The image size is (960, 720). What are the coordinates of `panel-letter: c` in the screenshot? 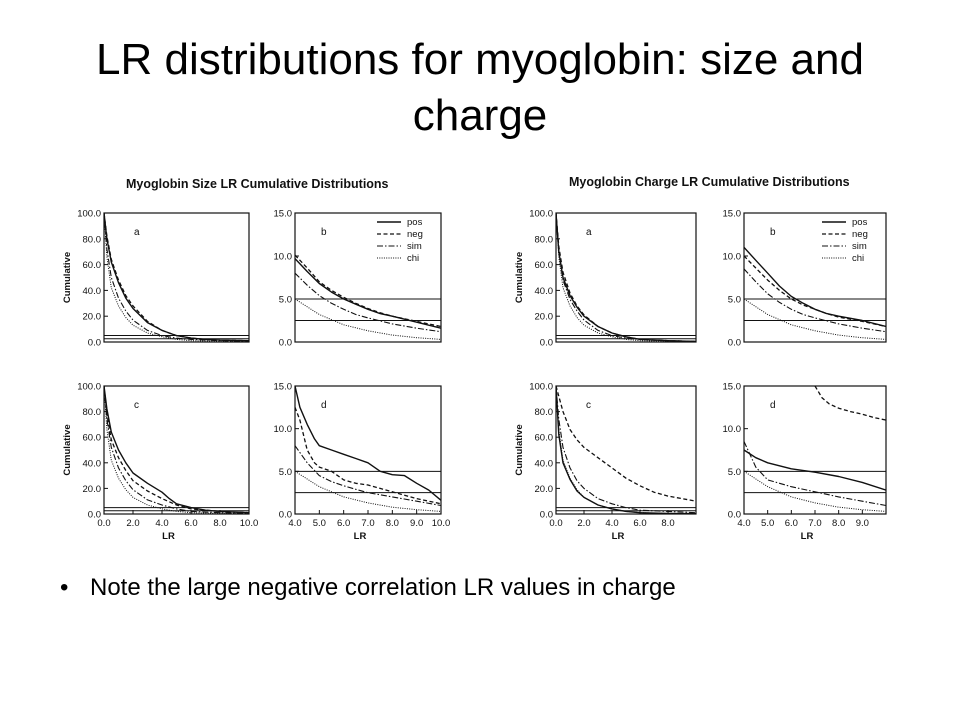 It's located at (588, 405).